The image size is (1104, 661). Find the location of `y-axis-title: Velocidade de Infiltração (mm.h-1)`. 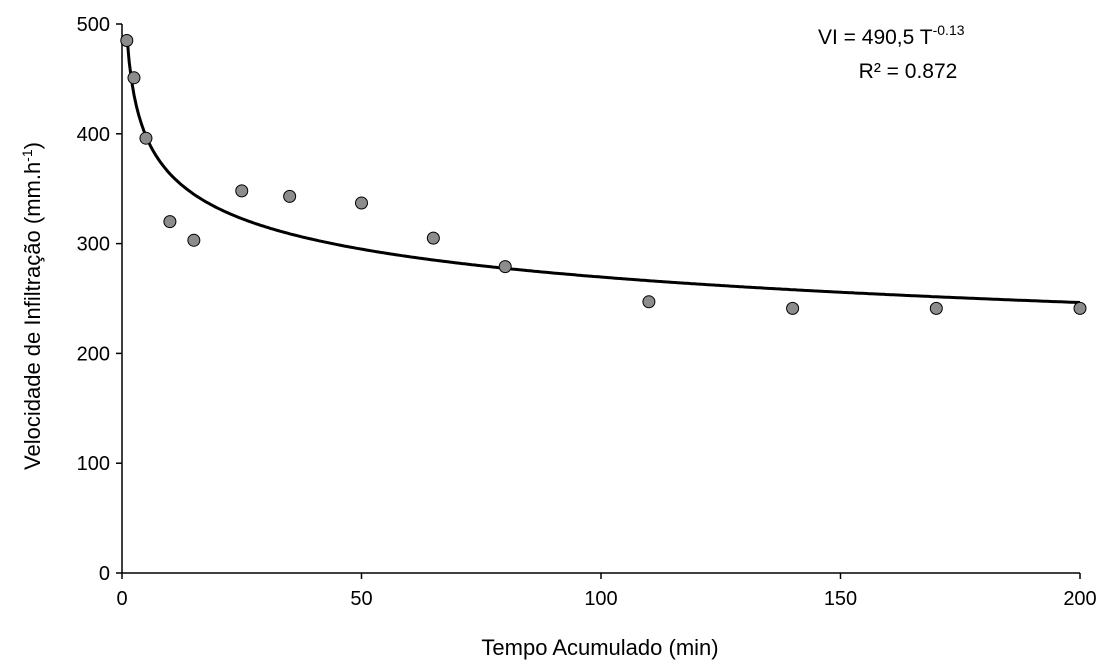

y-axis-title: Velocidade de Infiltração (mm.h-1) is located at coordinates (32, 306).